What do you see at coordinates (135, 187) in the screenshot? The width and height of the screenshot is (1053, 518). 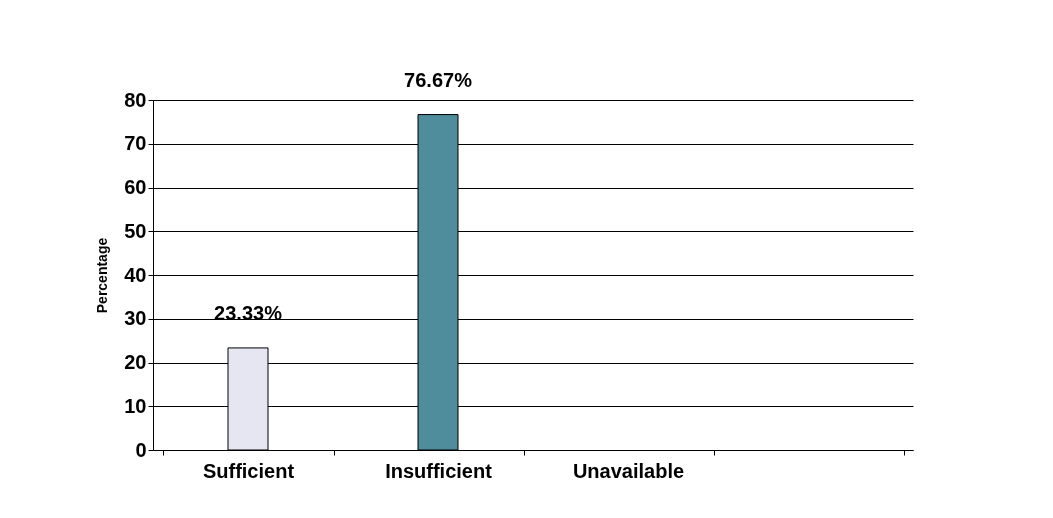 I see `y-tick-label: 60` at bounding box center [135, 187].